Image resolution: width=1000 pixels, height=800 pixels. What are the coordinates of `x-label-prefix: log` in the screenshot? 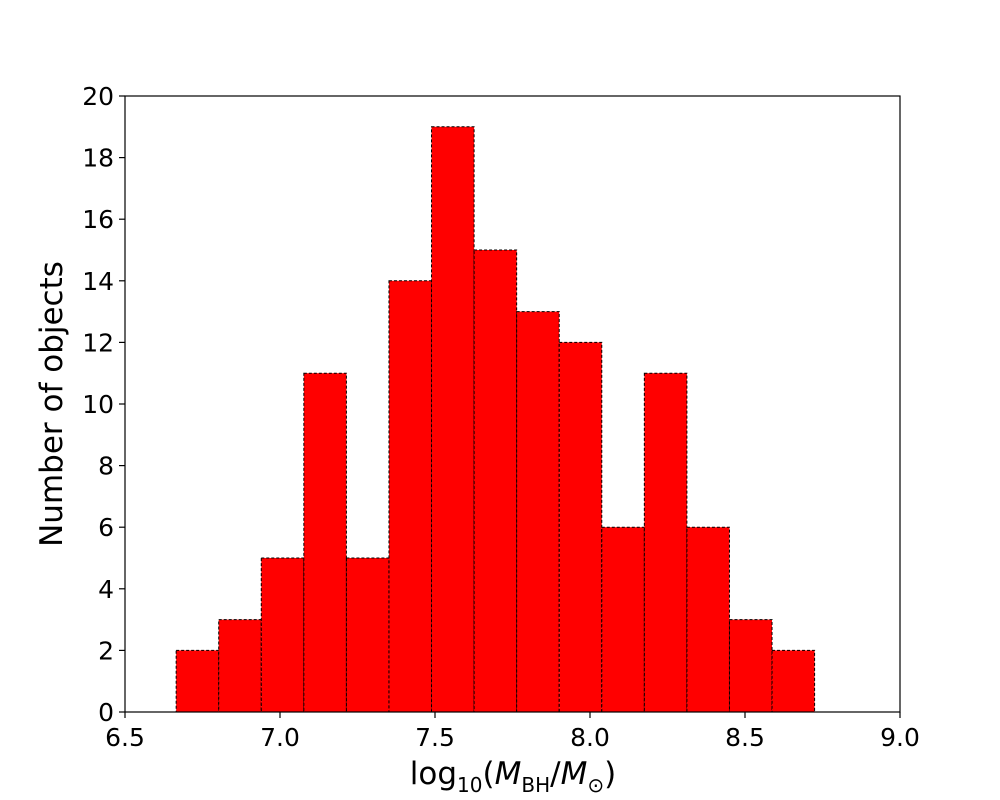 It's located at (433, 774).